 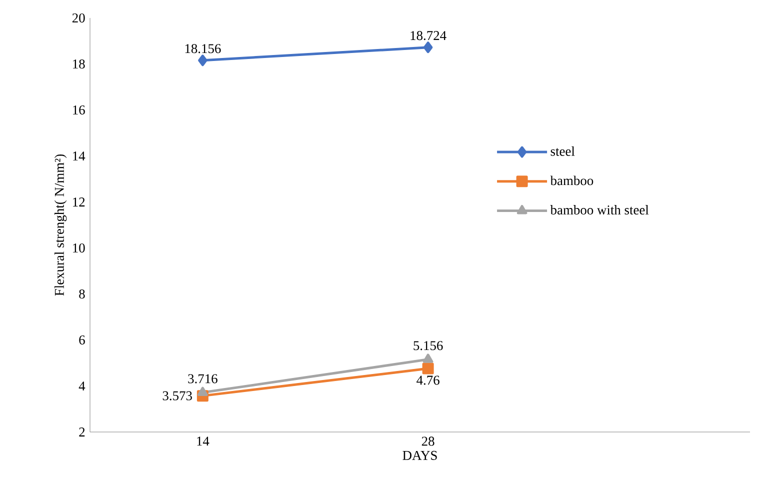 What do you see at coordinates (203, 49) in the screenshot?
I see `data-label: 18.156` at bounding box center [203, 49].